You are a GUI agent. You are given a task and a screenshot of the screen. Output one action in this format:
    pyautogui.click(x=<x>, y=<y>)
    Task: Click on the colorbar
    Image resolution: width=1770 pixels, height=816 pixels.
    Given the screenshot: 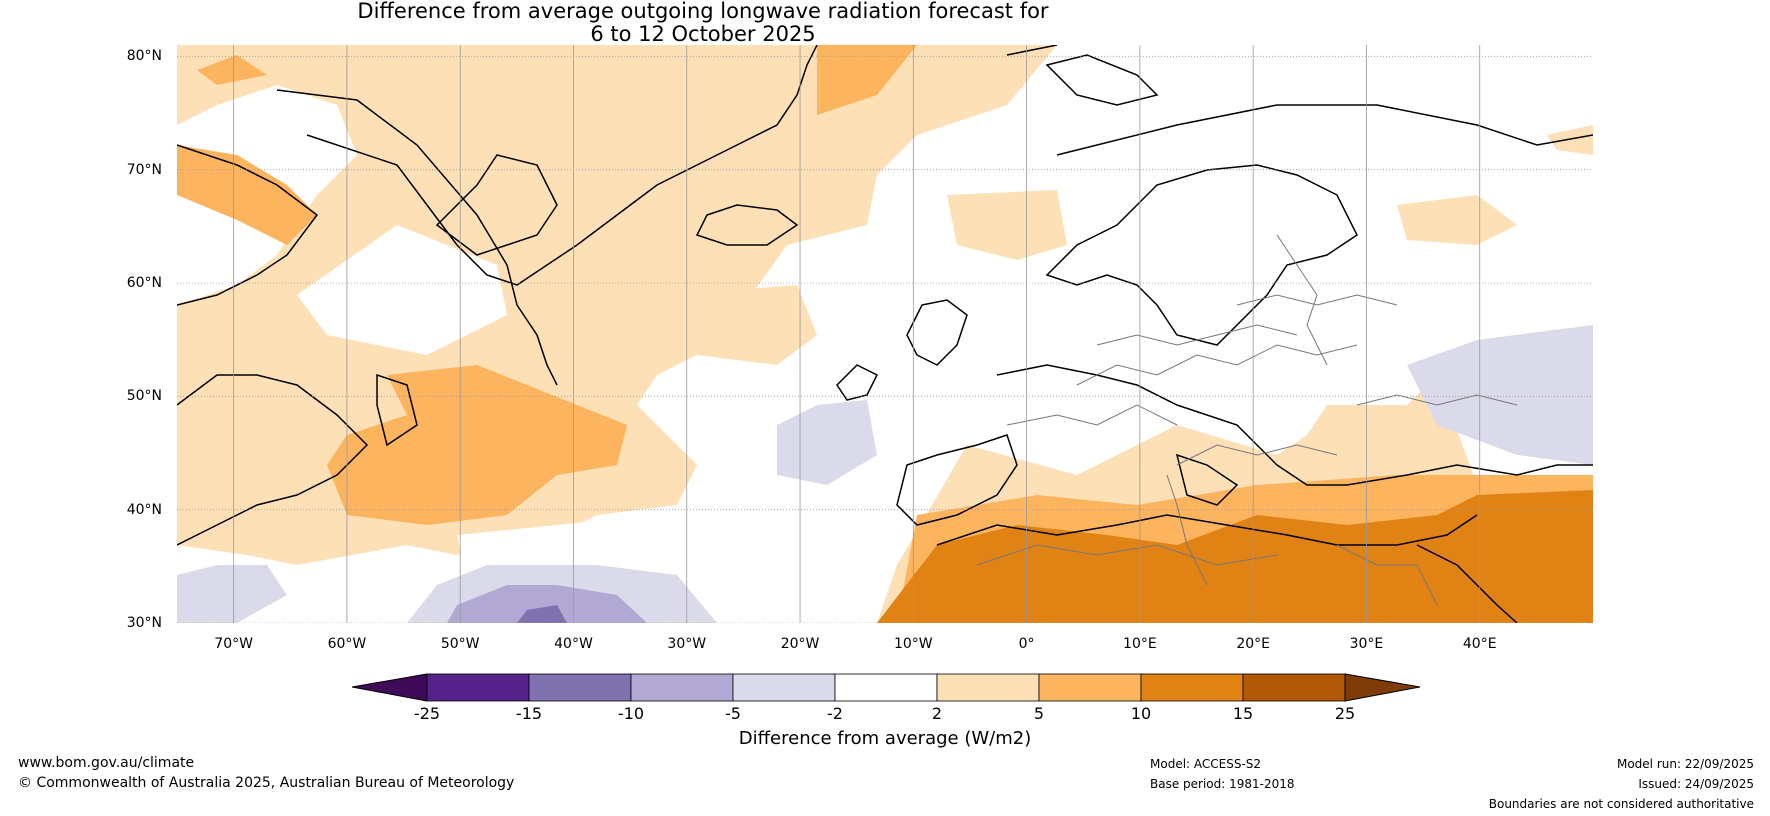 What is the action you would take?
    pyautogui.click(x=886, y=687)
    